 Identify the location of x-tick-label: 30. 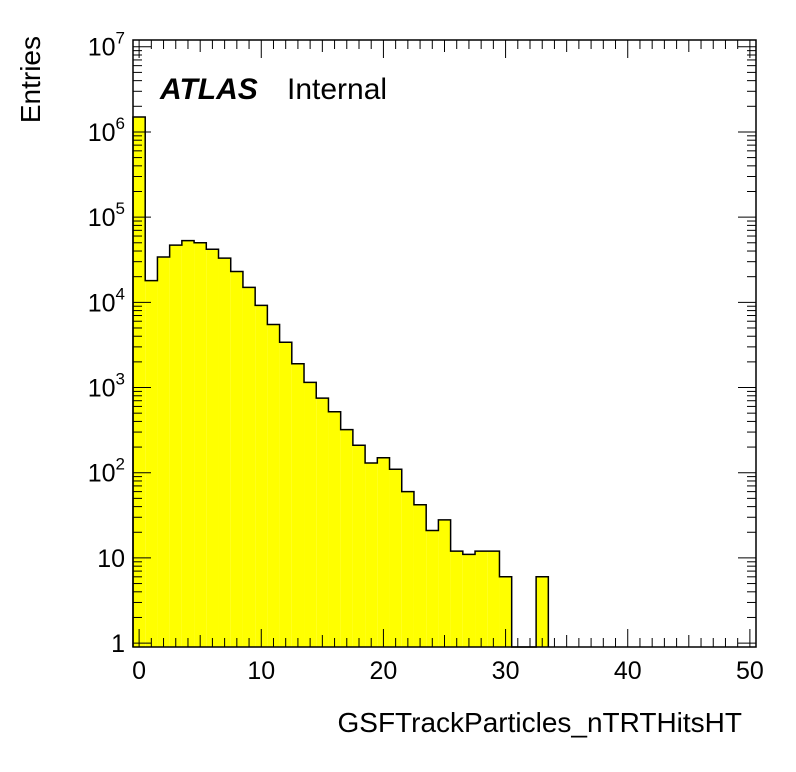
(506, 671).